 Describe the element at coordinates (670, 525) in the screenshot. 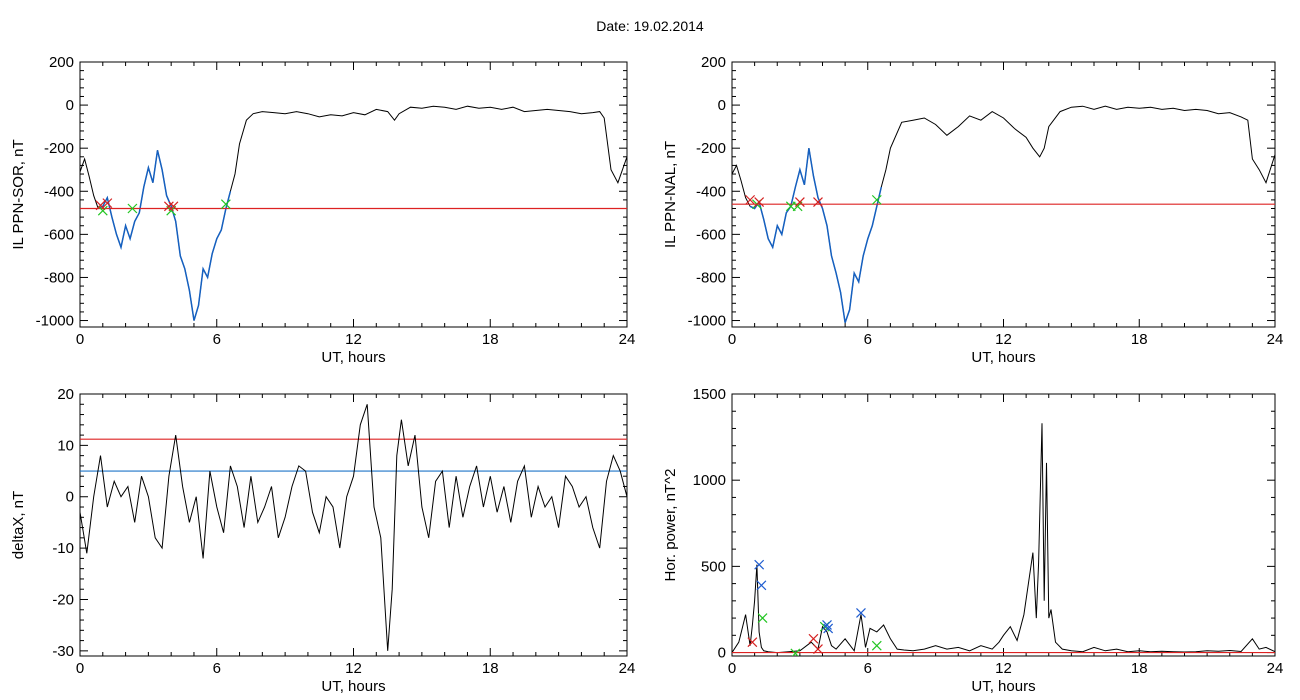

I see `y-axis-label: Hor. power, nT^2` at that location.